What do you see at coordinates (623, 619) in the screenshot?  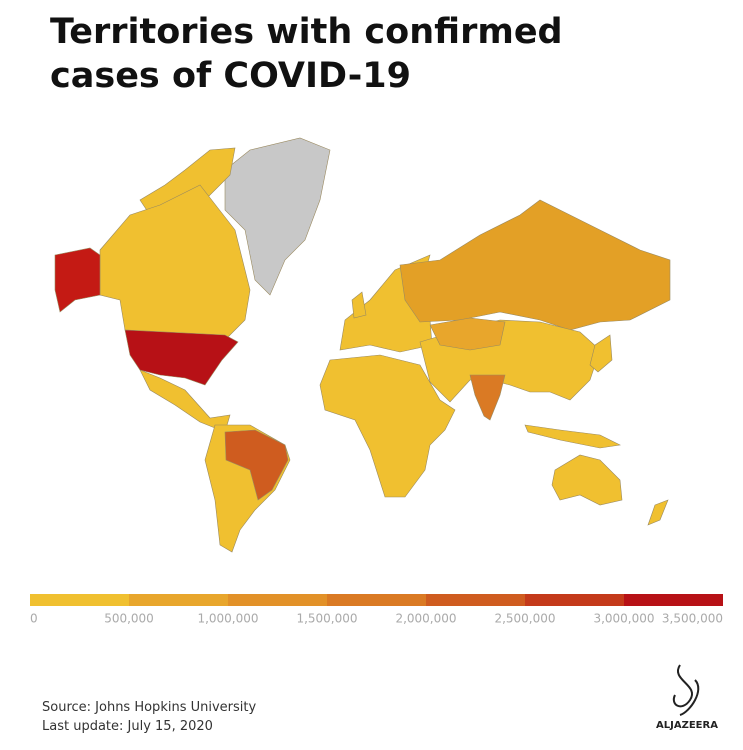 I see `legend-tick-label: 3,000,000` at bounding box center [623, 619].